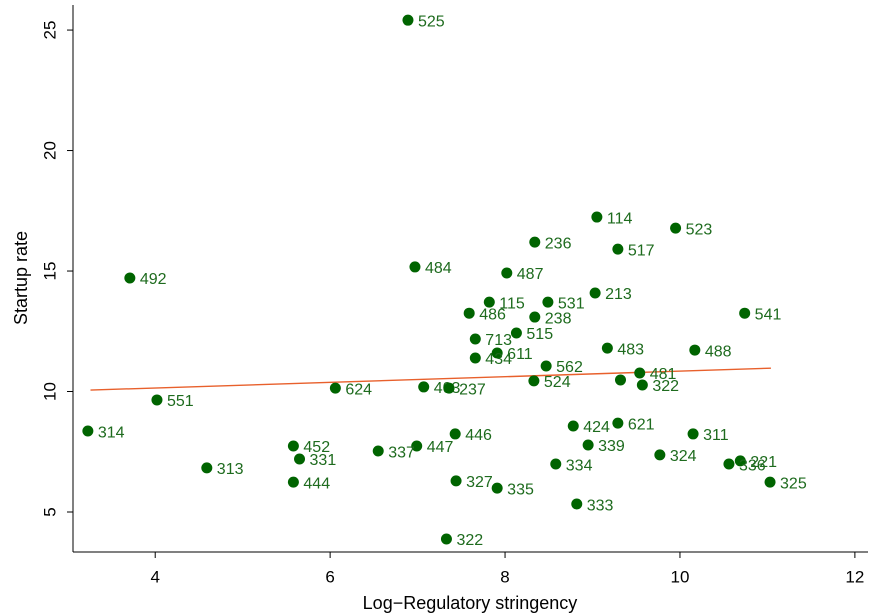 This screenshot has width=871, height=616. Describe the element at coordinates (440, 447) in the screenshot. I see `point-label: 447` at that location.